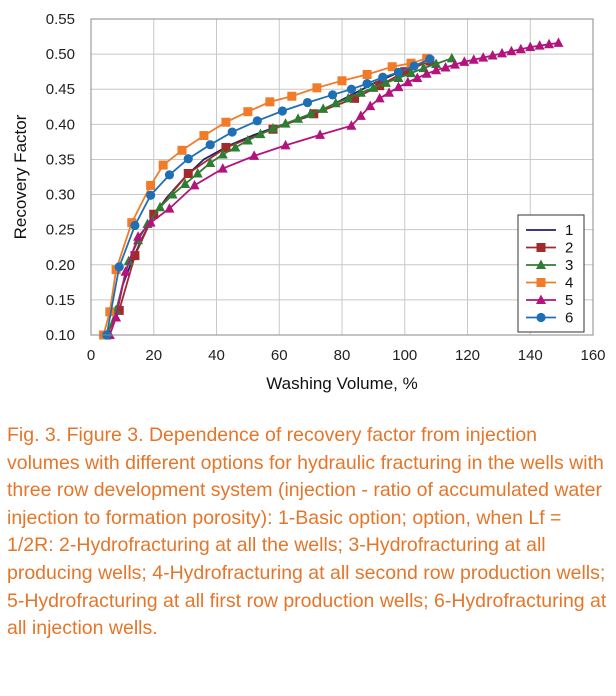  What do you see at coordinates (279, 355) in the screenshot?
I see `x-tick-label: 60` at bounding box center [279, 355].